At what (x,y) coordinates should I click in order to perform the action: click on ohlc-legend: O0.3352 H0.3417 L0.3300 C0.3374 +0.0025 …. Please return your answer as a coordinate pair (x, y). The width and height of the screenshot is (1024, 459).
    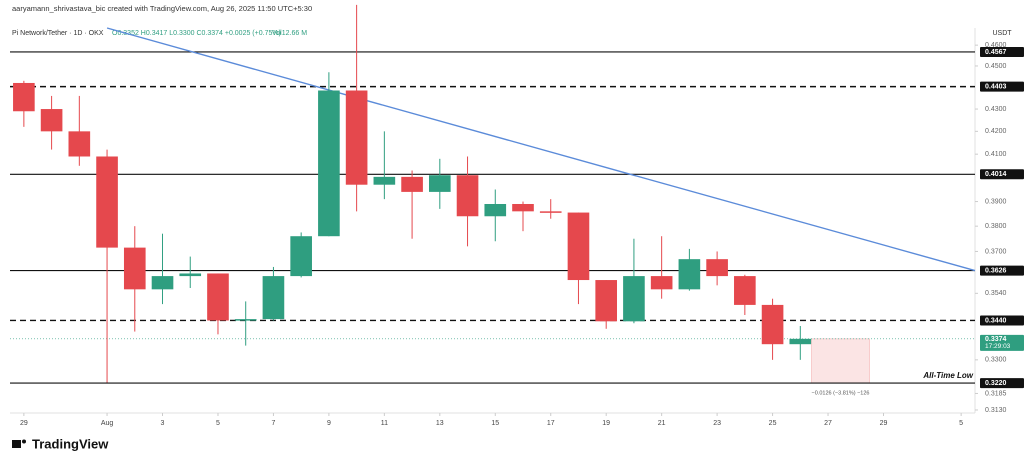
    Looking at the image, I should click on (196, 33).